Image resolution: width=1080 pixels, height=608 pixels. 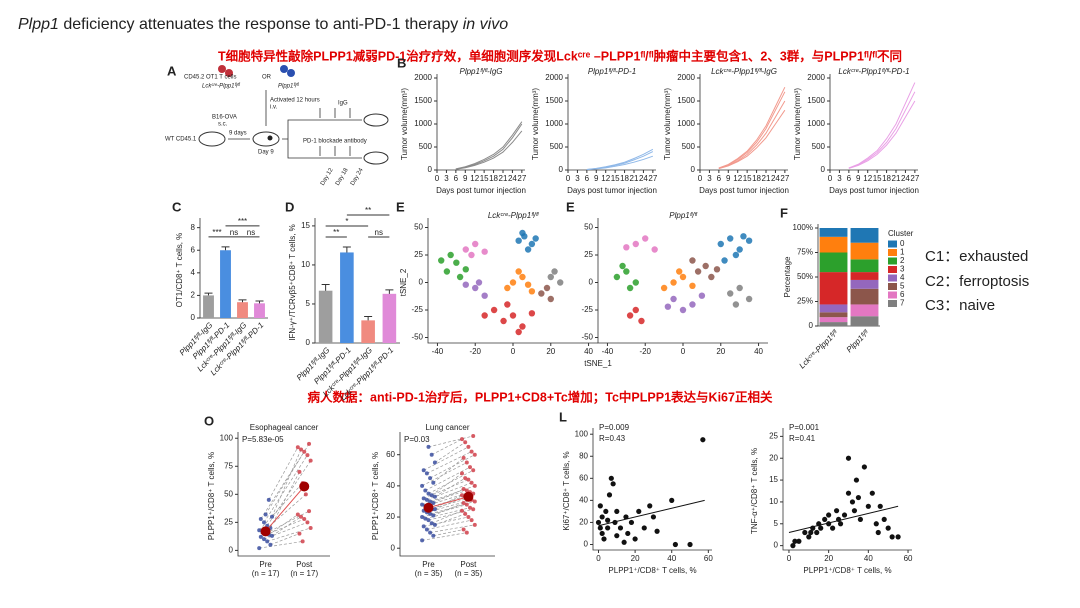 What do you see at coordinates (612, 71) in the screenshot?
I see `chart-title: Plpp1ᶠˡ/ᶠˡ-PD-1` at bounding box center [612, 71].